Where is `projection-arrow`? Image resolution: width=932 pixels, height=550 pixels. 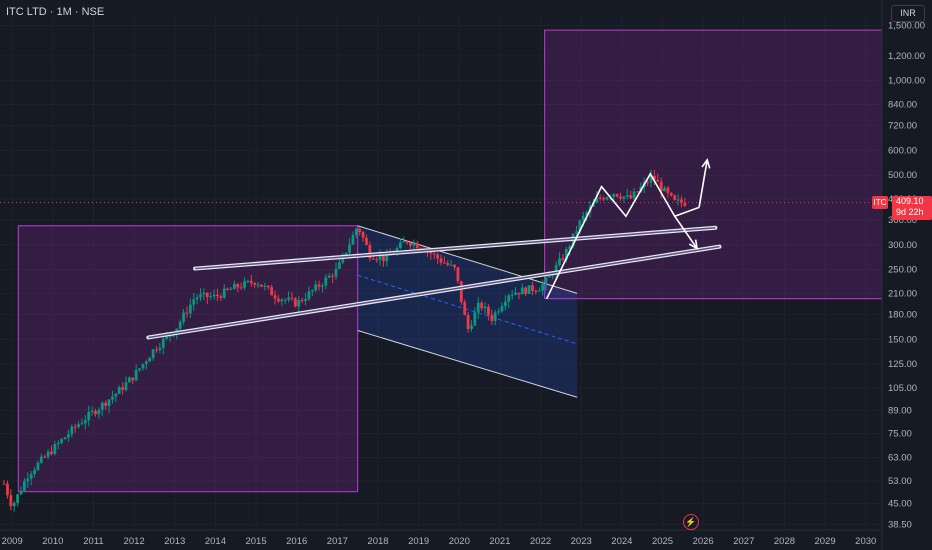
projection-arrow is located at coordinates (703, 183).